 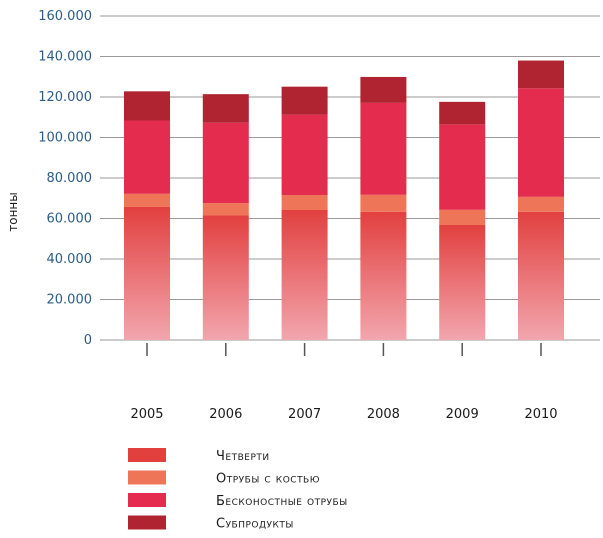 What do you see at coordinates (13, 212) in the screenshot?
I see `y-axis-label: тонны` at bounding box center [13, 212].